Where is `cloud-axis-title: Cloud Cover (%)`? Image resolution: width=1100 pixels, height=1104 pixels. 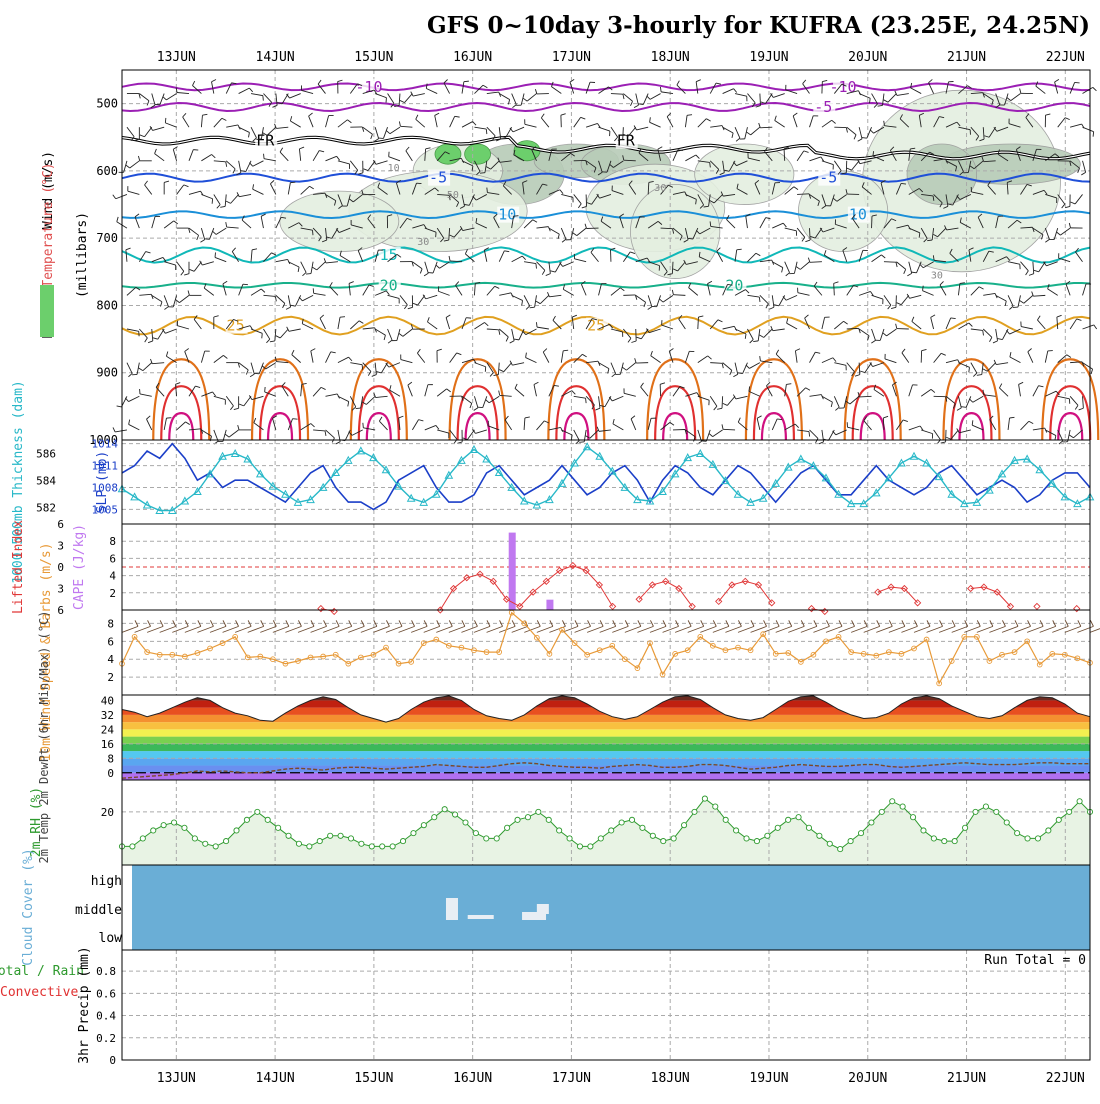
cloud-axis-title: Cloud Cover (%) is located at coordinates (28, 906).